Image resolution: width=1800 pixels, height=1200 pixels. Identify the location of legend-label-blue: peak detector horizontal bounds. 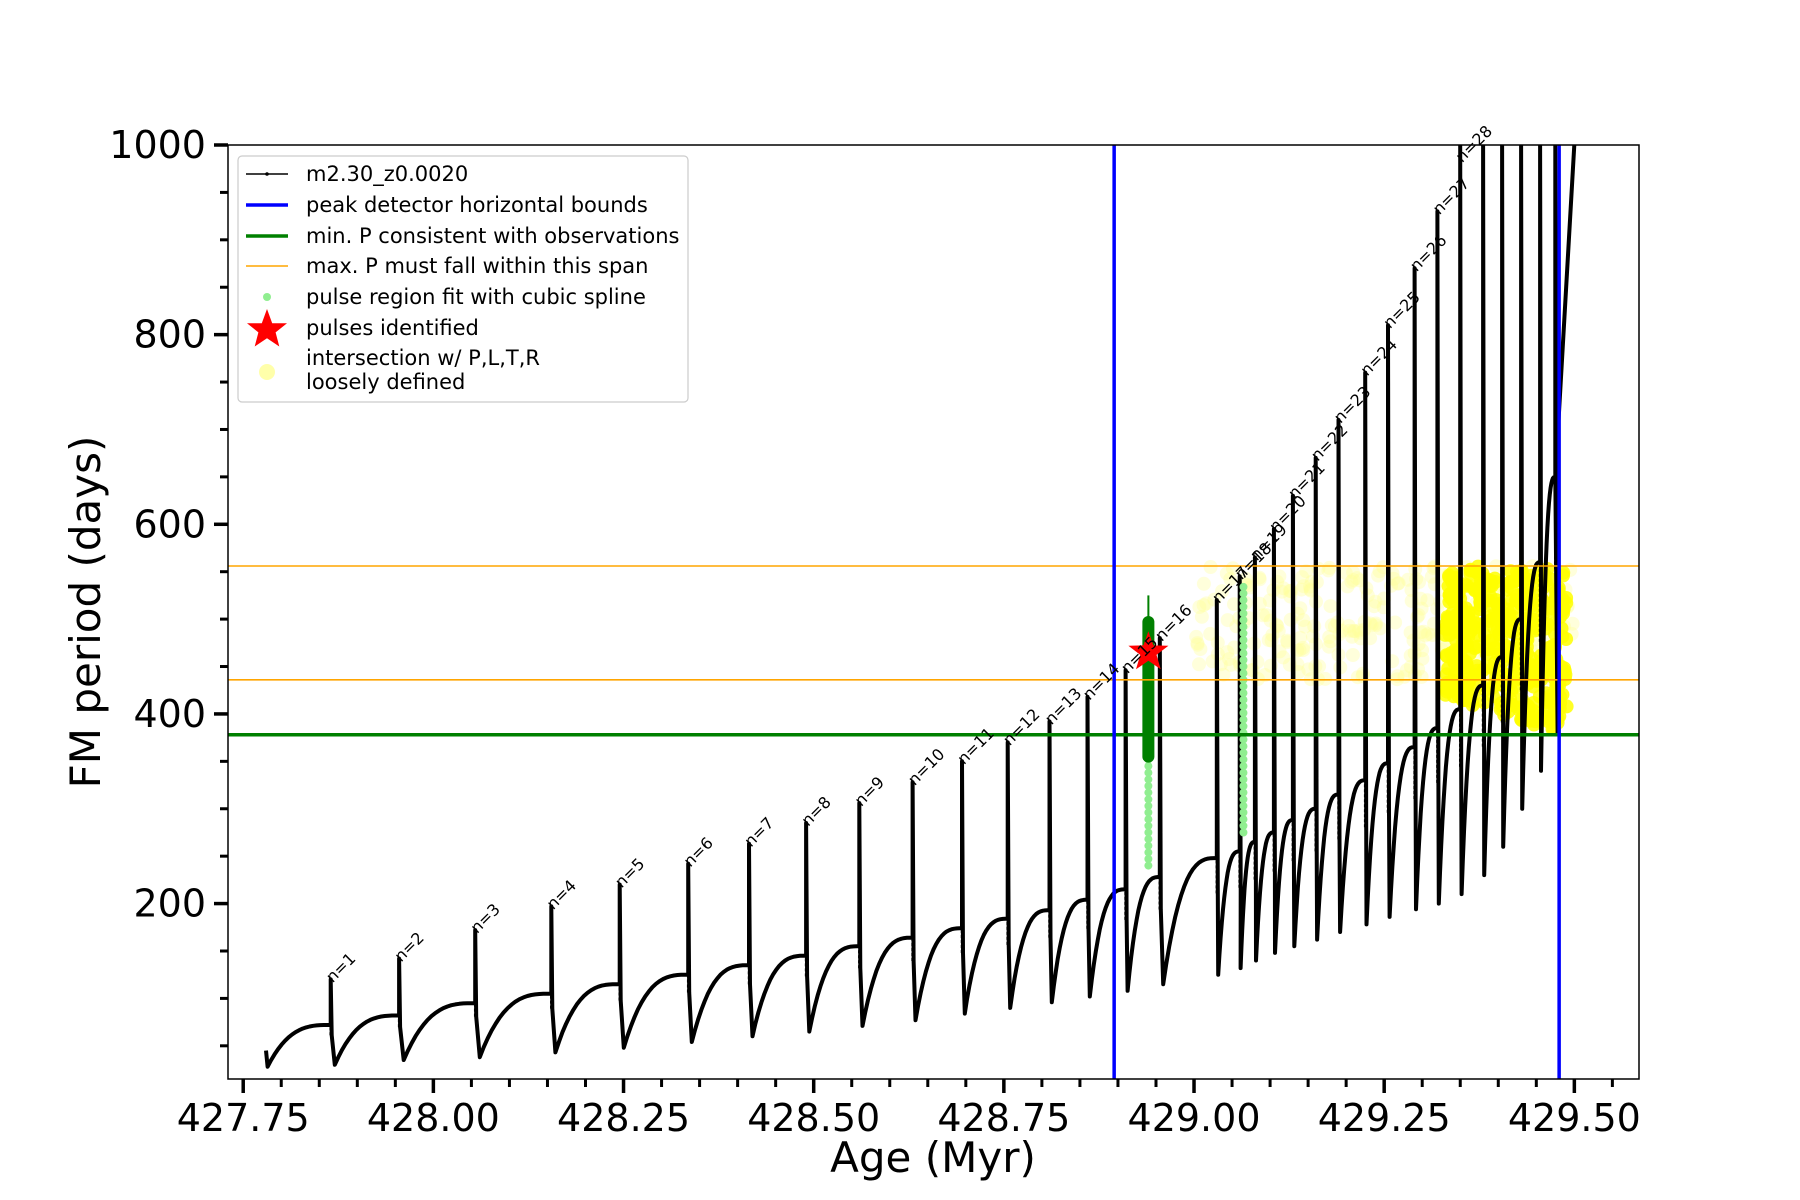
(477, 205).